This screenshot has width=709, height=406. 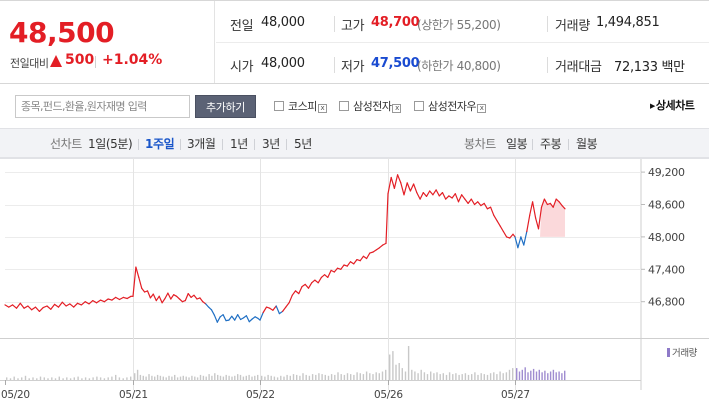 I want to click on compare-item-samsung: 삼성전자 x, so click(x=370, y=105).